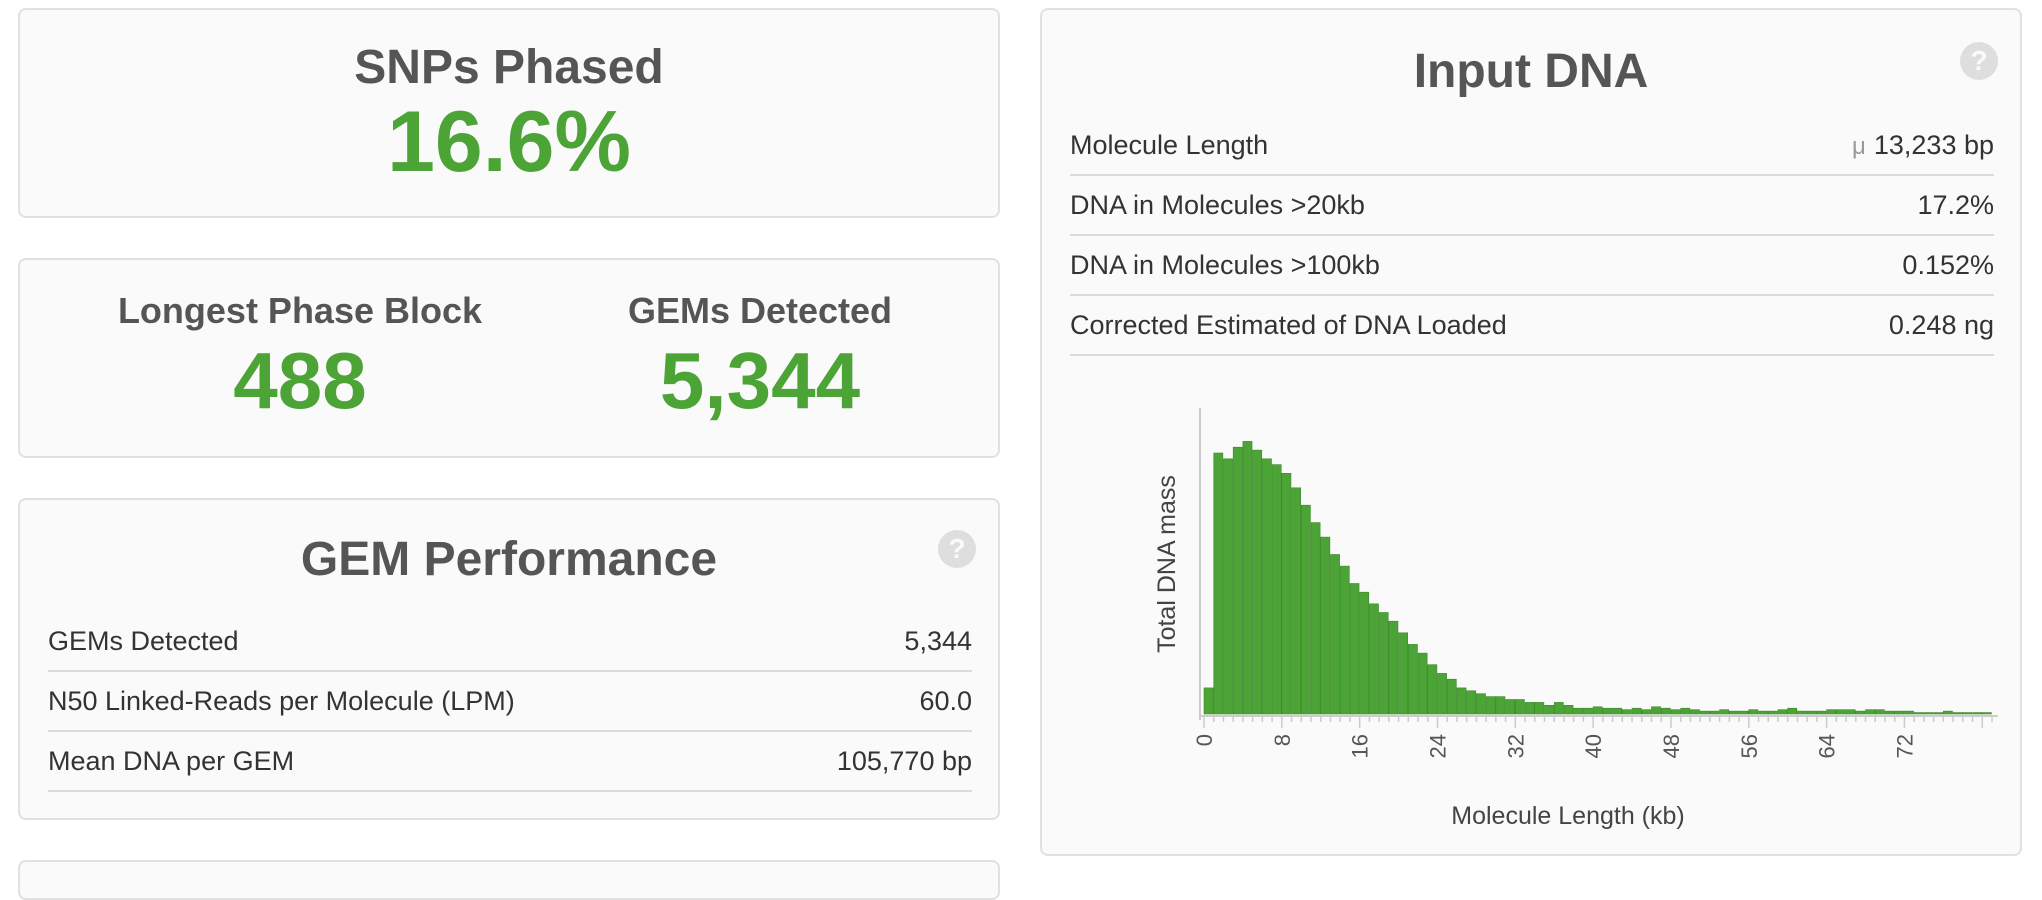 This screenshot has height=900, width=2042. I want to click on input-dna-row: DNA in Molecules >100kb 0.152%, so click(1532, 266).